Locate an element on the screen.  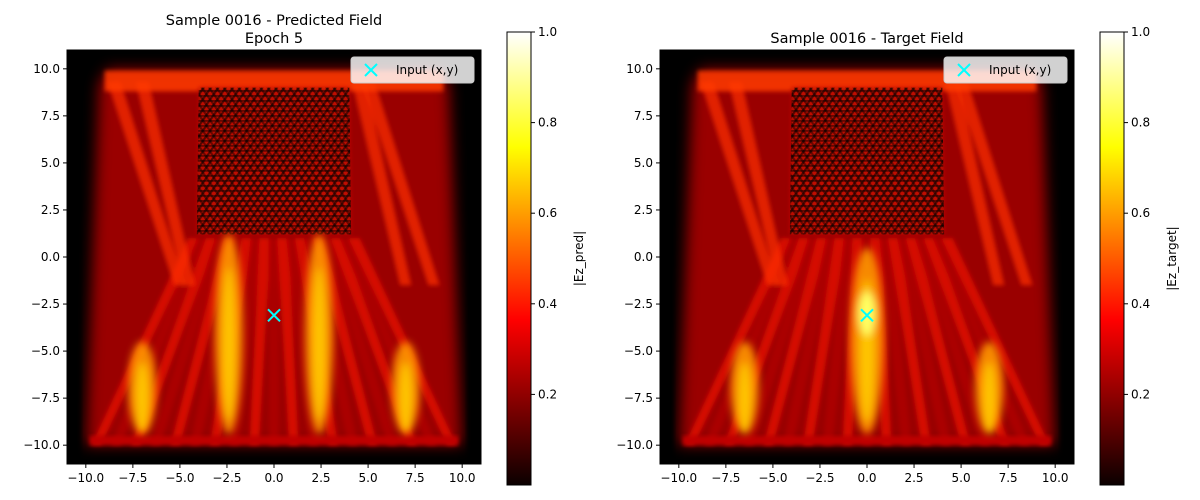
colorbar: 0.2 0.4 0.6 0.8 1.0 |Ez_target| is located at coordinates (1139, 255).